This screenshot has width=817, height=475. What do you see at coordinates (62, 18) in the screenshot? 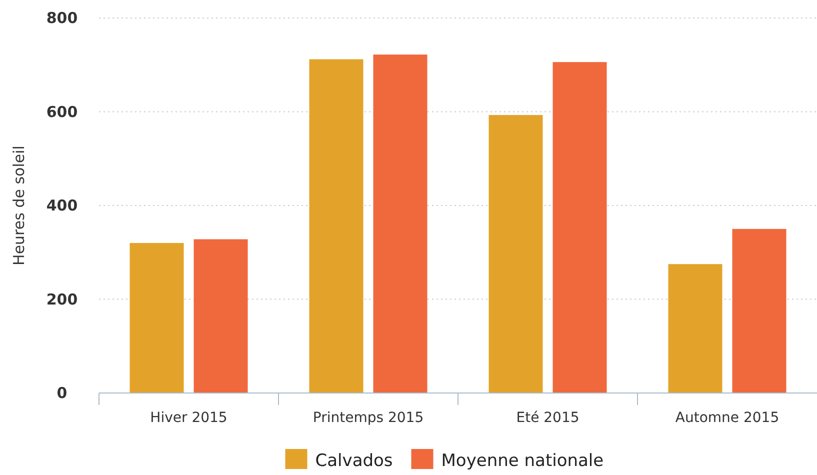
I see `y-tick-label: 800` at bounding box center [62, 18].